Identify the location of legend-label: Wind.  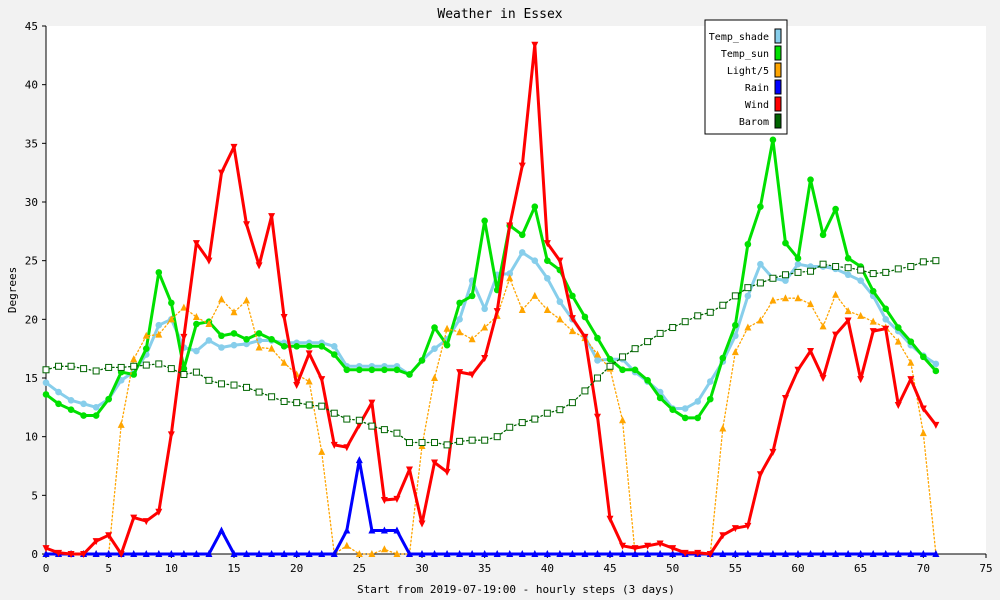
(757, 105).